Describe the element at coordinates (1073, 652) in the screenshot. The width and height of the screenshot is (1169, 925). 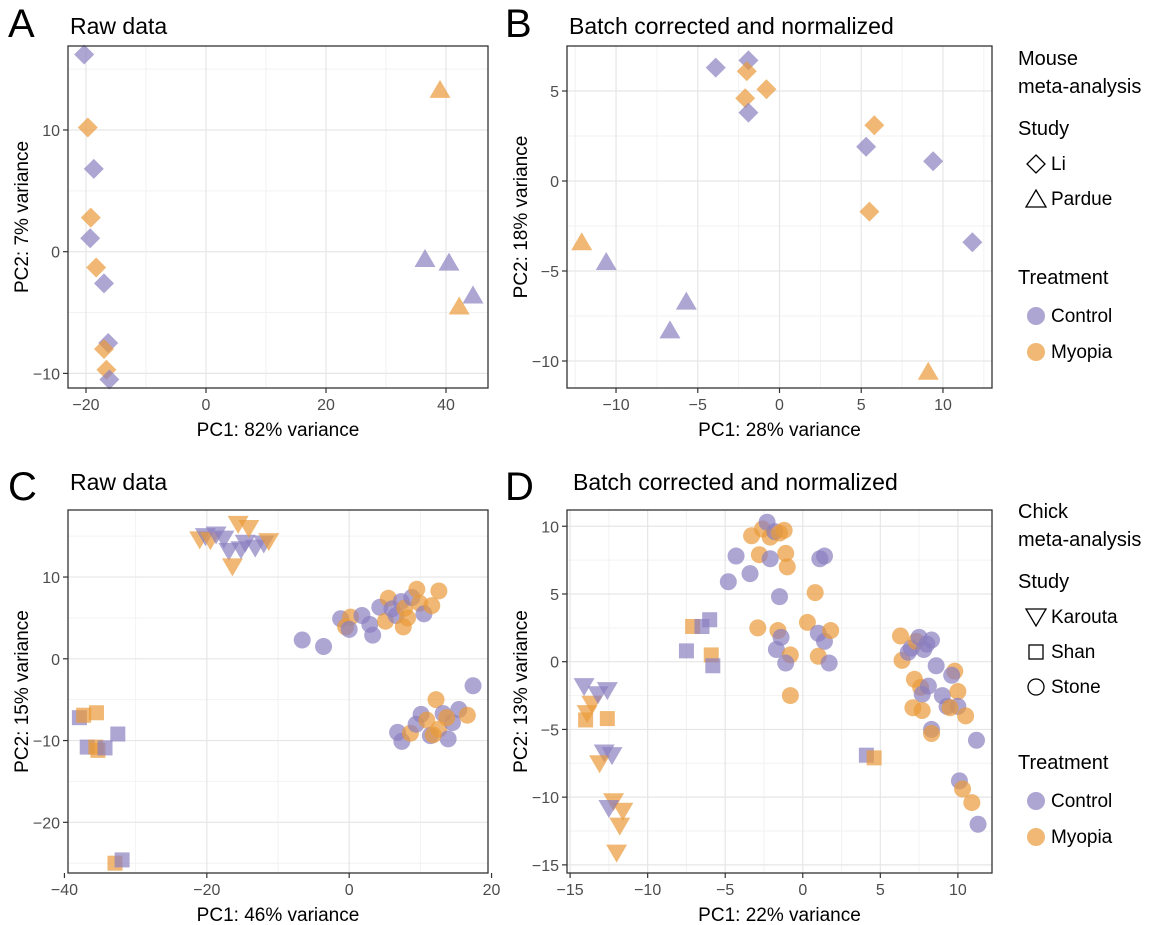
I see `legend-study-item: Shan` at that location.